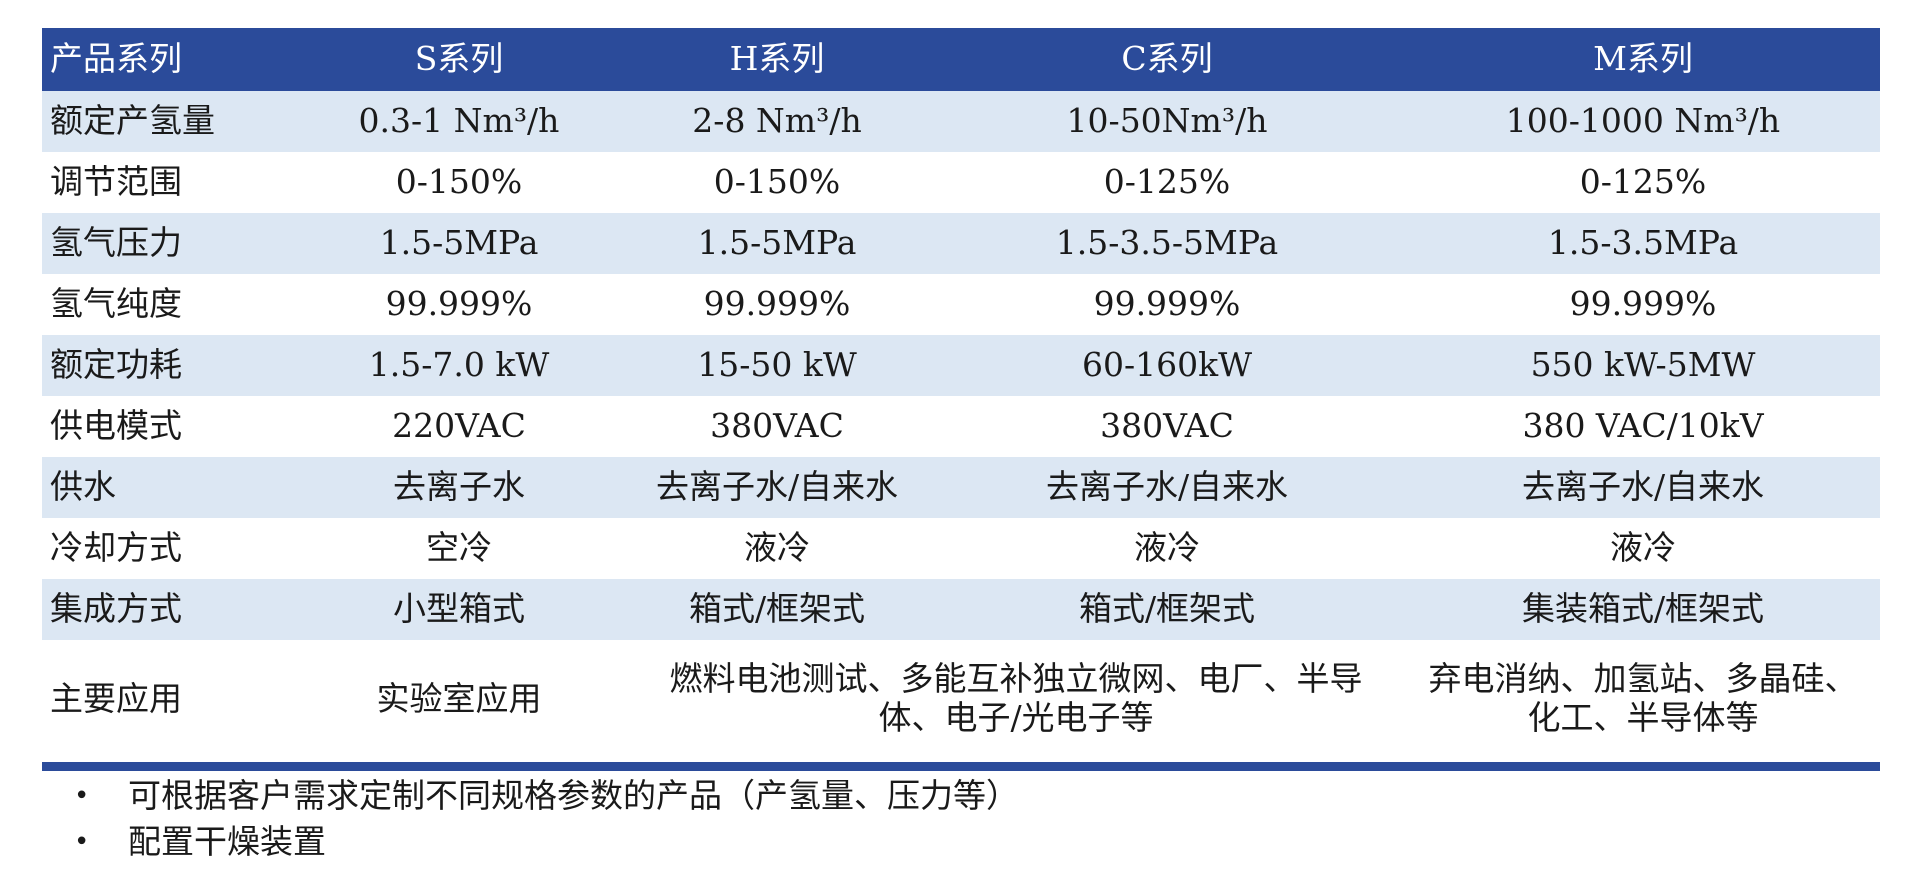 This screenshot has height=895, width=1920. What do you see at coordinates (961, 426) in the screenshot?
I see `table-row: 供电模式 220VAC 380VAC 380VAC 380 VAC/10kV` at bounding box center [961, 426].